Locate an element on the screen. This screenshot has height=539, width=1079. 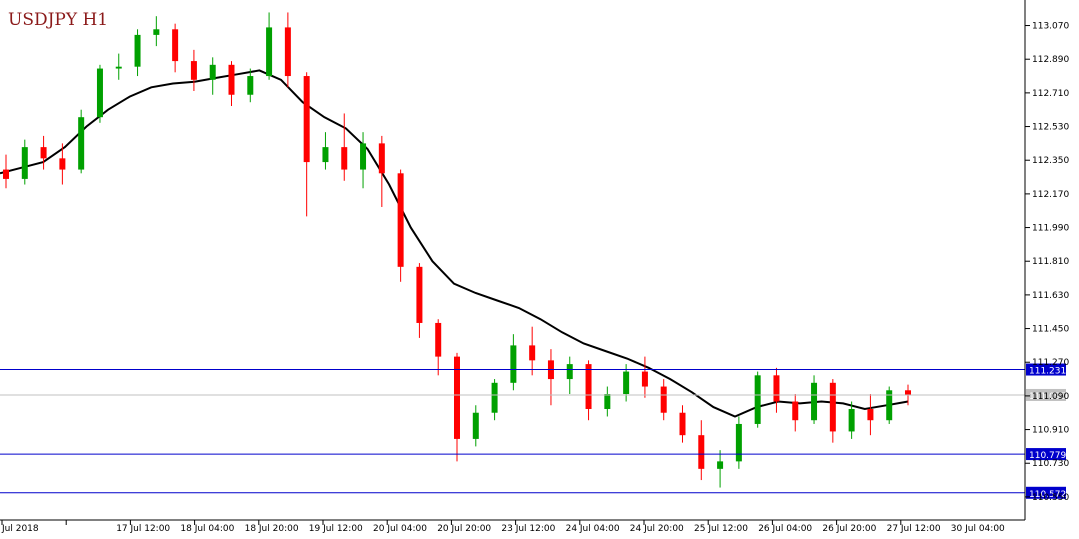
current-price-bg is located at coordinates (1046, 394).